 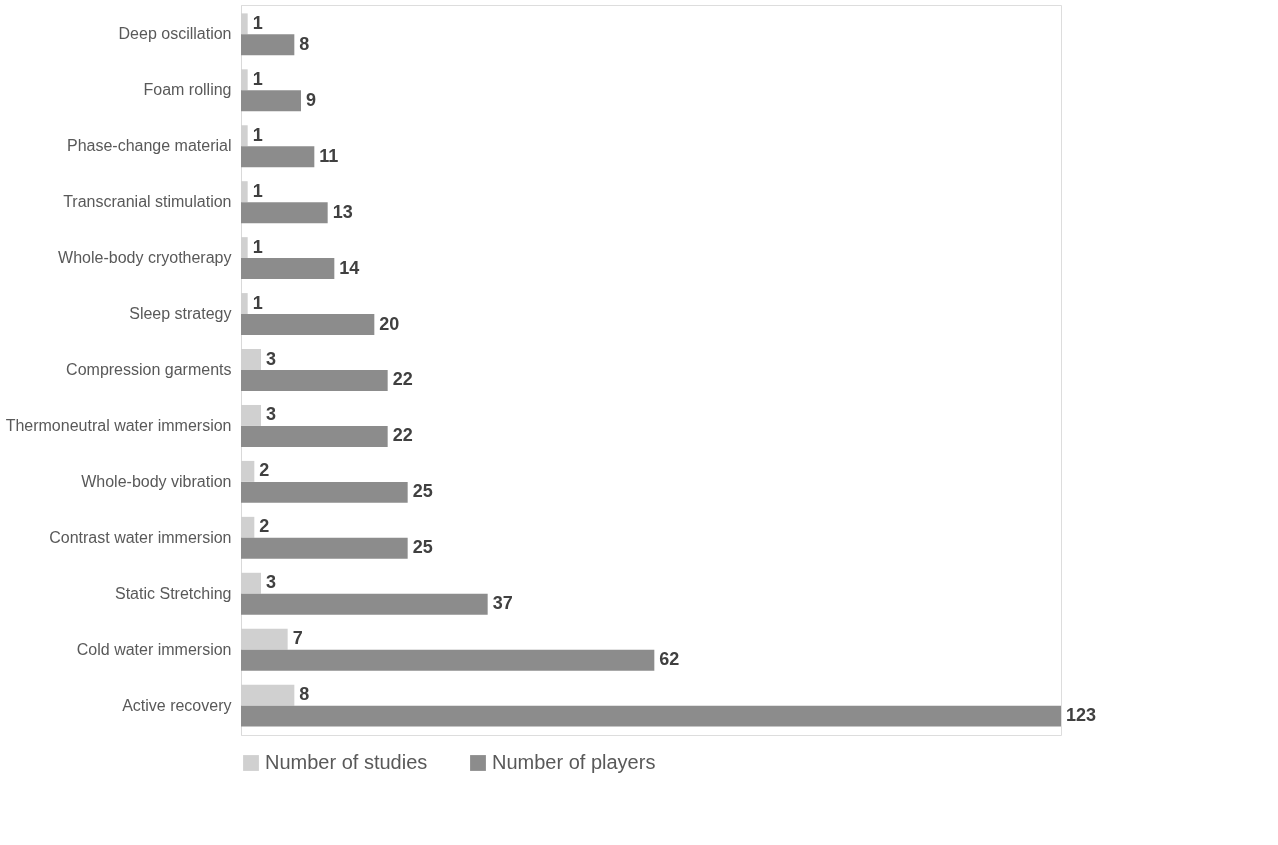 I want to click on y-tick-label: Sleep strategy, so click(x=180, y=314).